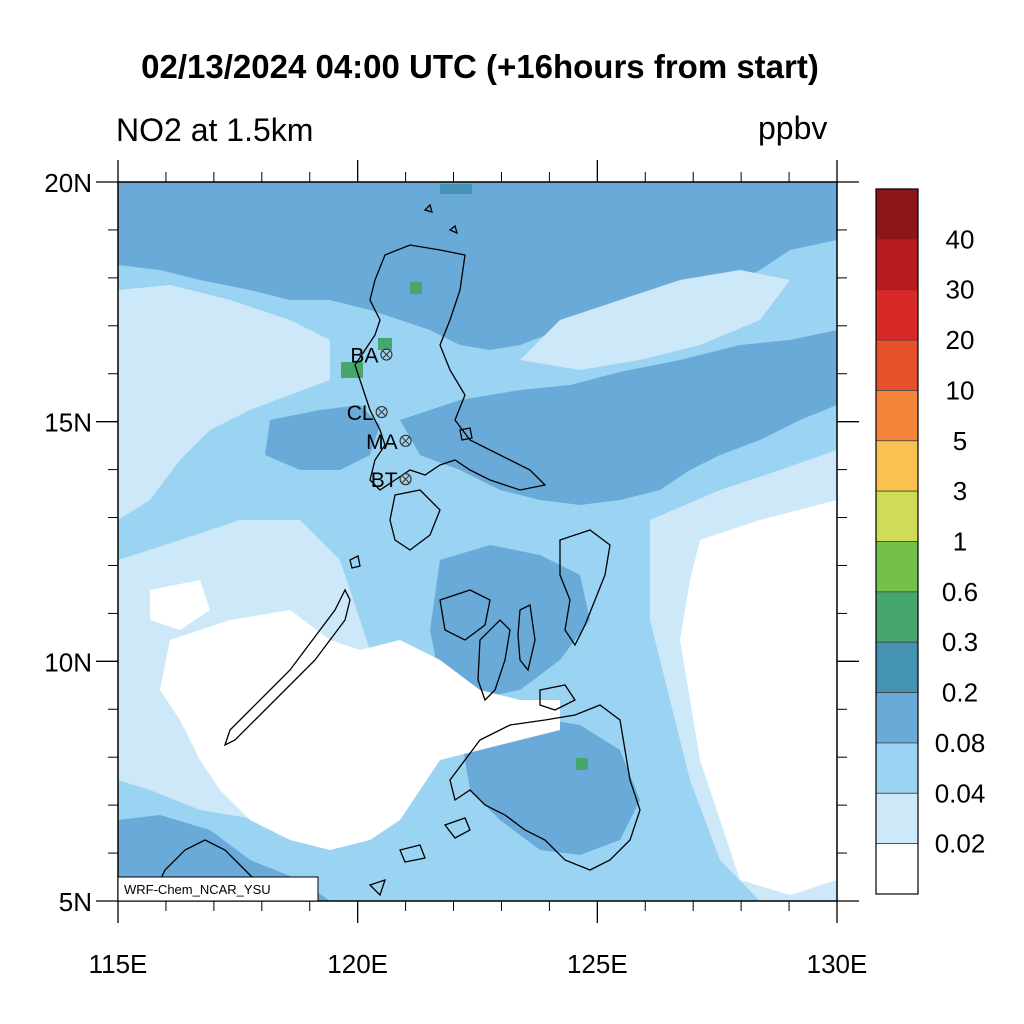  Describe the element at coordinates (930, 541) in the screenshot. I see `colorbar: 40 30 20 10 5 3 1 0.6 0.3 0.2 0.08 0.04 0.02` at that location.